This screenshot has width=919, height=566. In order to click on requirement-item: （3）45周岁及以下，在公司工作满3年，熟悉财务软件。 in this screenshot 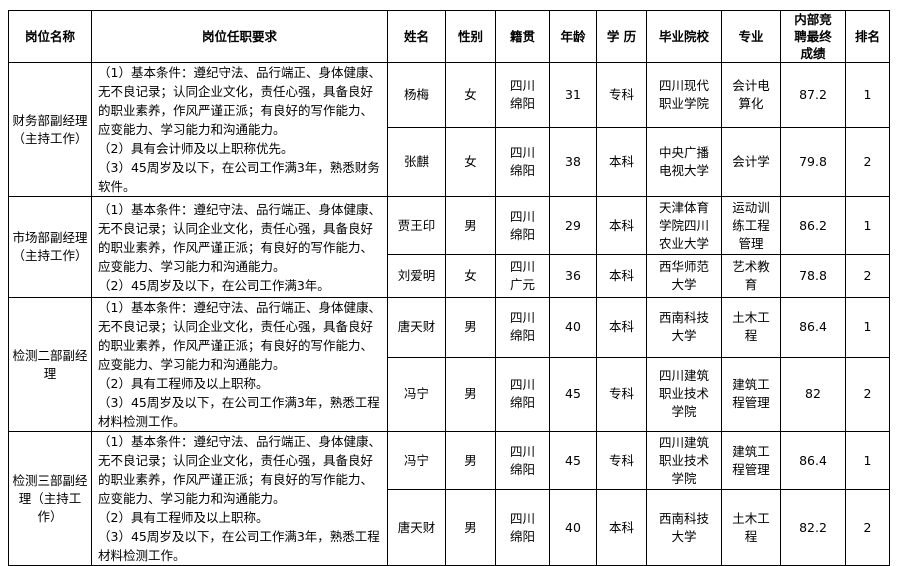, I will do `click(239, 177)`.